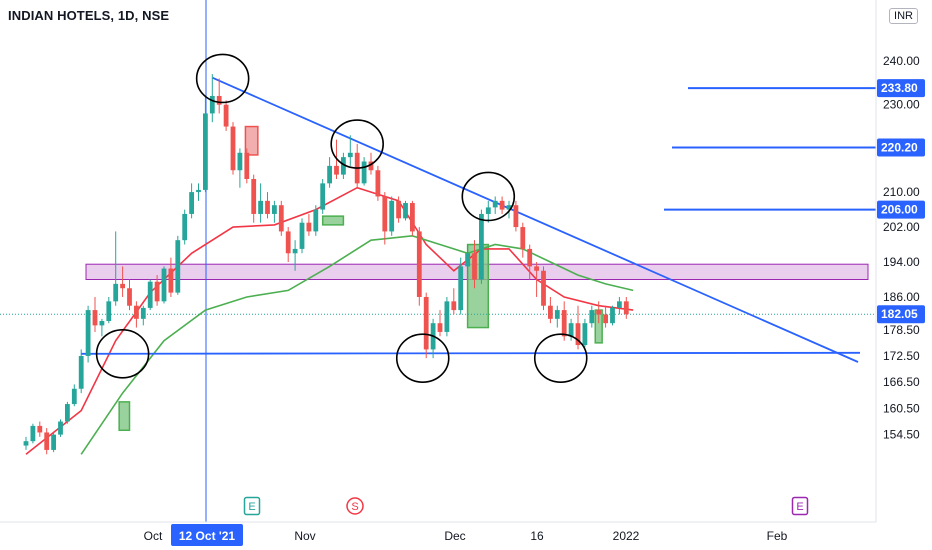 This screenshot has width=932, height=550. What do you see at coordinates (903, 16) in the screenshot?
I see `currency-button: INR` at bounding box center [903, 16].